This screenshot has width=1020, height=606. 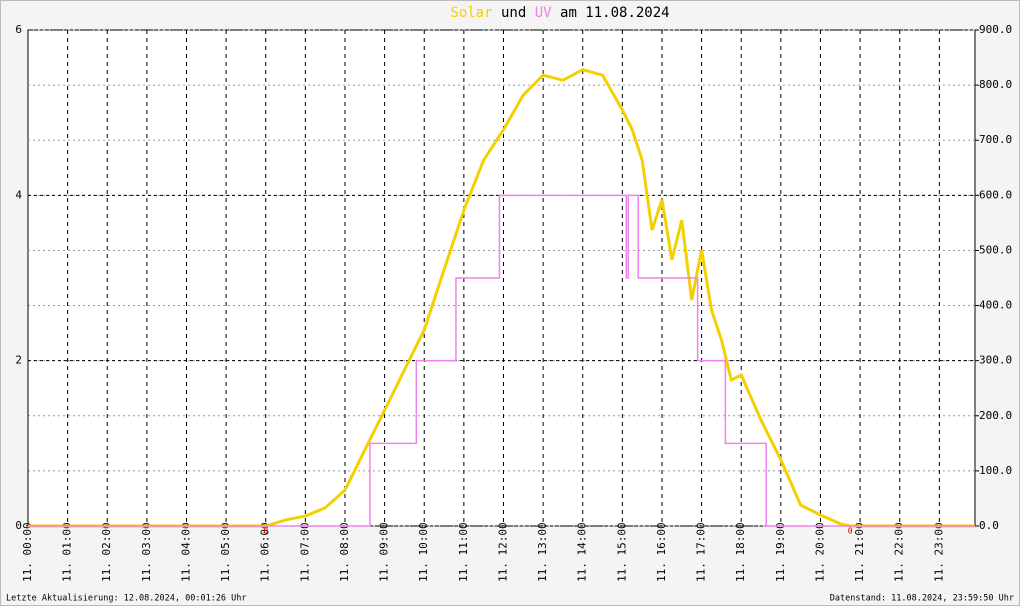 What do you see at coordinates (995, 360) in the screenshot?
I see `y2-tick-label: 300.0` at bounding box center [995, 360].